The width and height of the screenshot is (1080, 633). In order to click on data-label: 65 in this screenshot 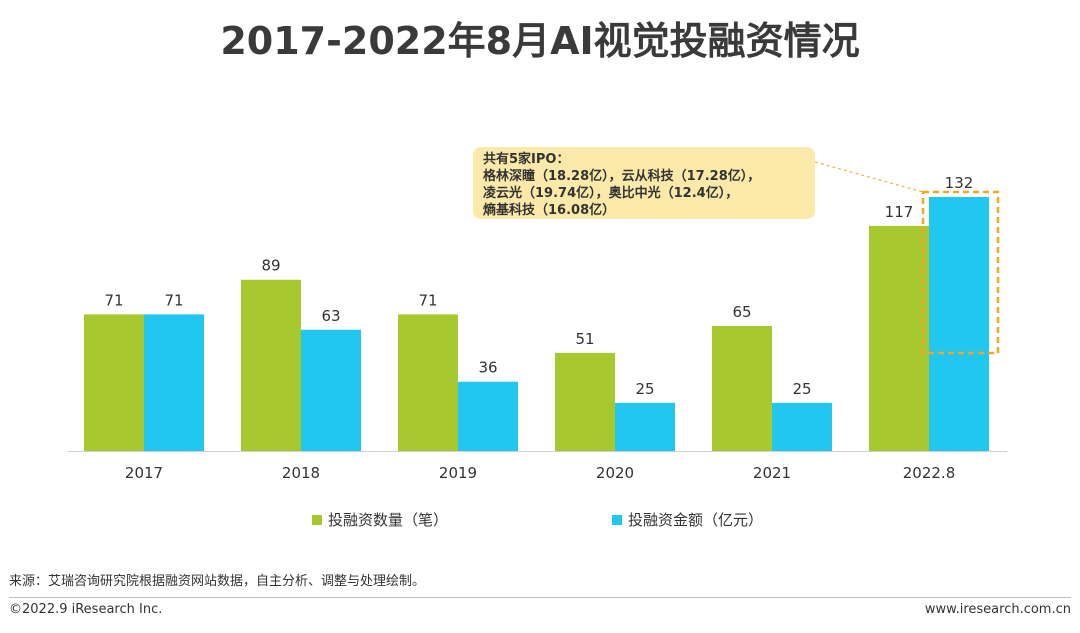, I will do `click(741, 312)`.